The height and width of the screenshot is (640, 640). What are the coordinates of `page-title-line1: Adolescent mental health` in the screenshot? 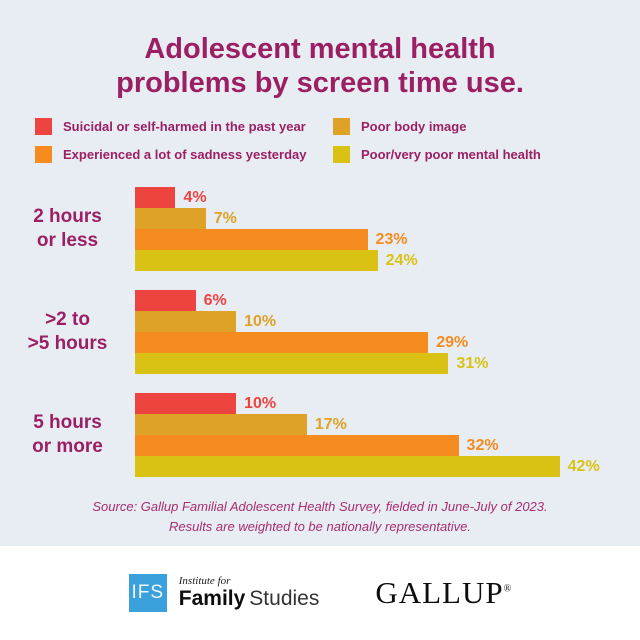 It's located at (320, 49).